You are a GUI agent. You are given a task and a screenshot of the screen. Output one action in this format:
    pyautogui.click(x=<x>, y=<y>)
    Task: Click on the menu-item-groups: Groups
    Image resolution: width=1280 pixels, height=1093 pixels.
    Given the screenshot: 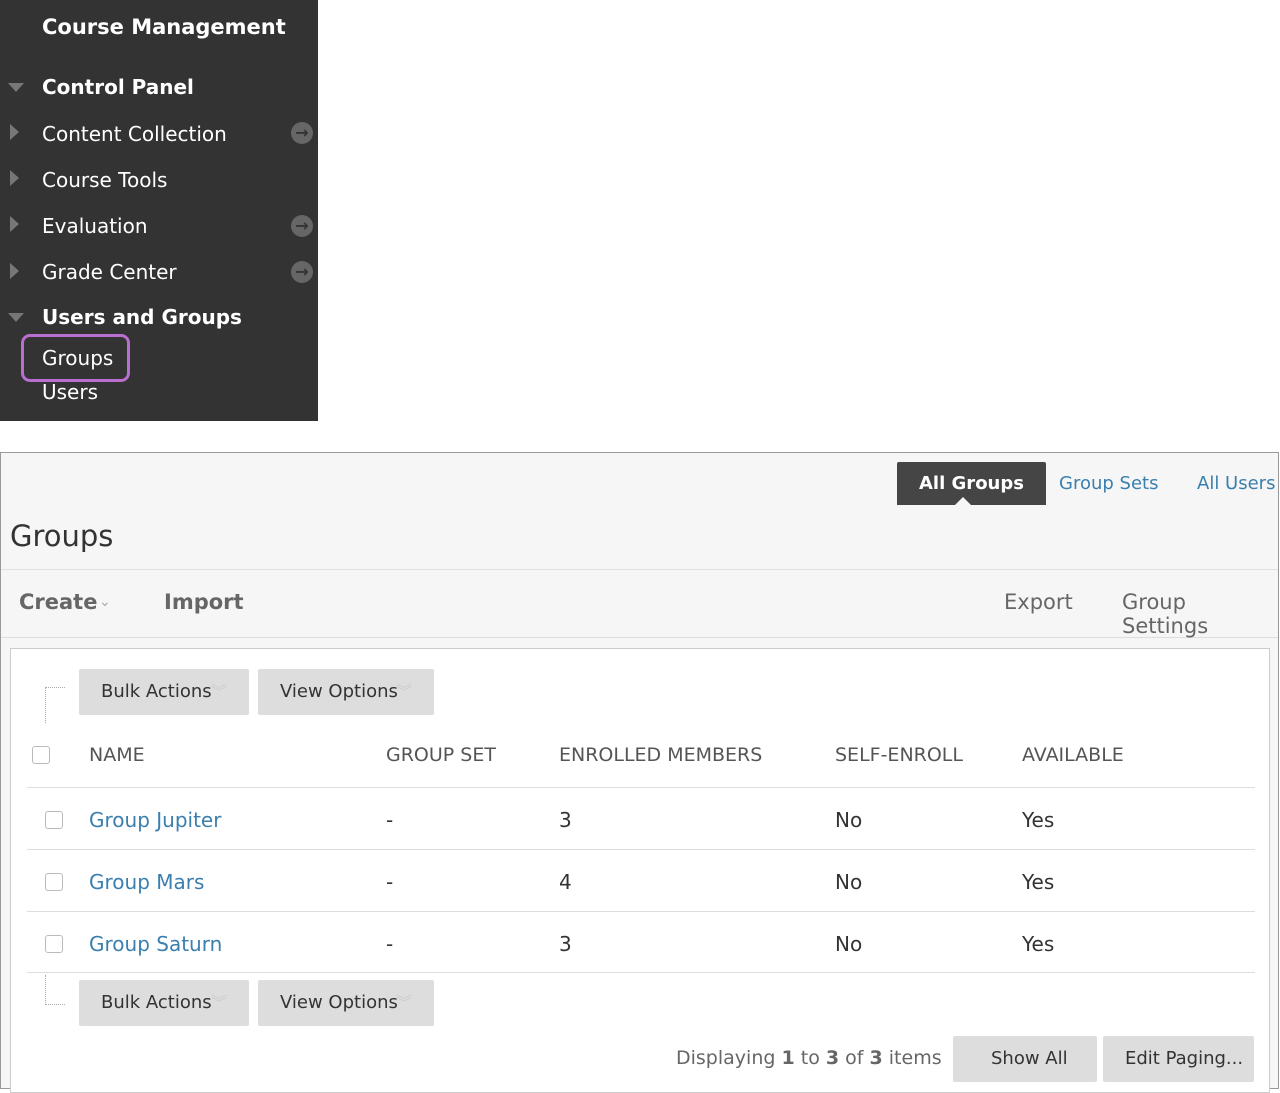 What is the action you would take?
    pyautogui.click(x=78, y=358)
    